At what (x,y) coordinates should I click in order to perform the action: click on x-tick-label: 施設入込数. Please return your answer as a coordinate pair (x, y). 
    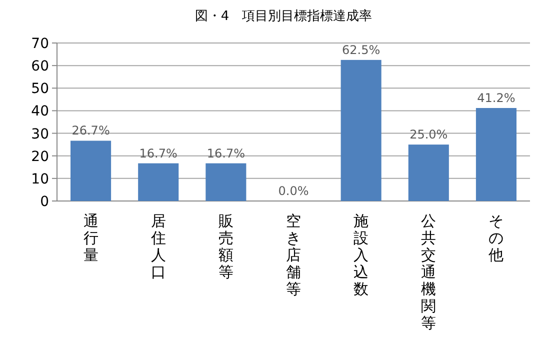
    Looking at the image, I should click on (361, 255).